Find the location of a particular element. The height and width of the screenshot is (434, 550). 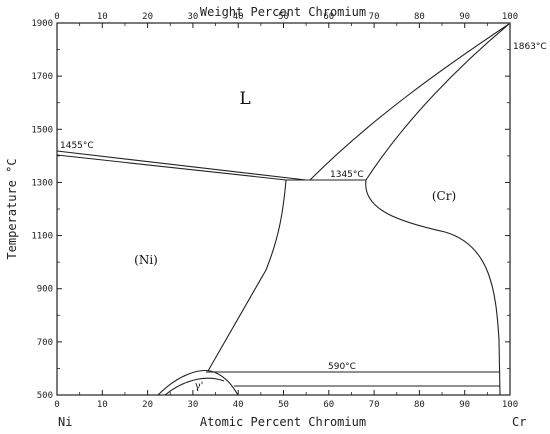

left-tick-label: 700 is located at coordinates (45, 343).